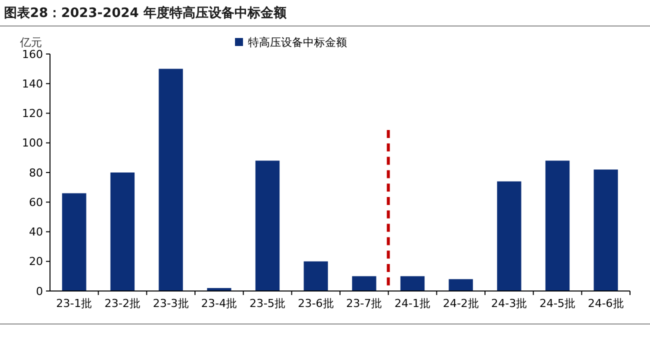 This screenshot has width=650, height=354. Describe the element at coordinates (509, 303) in the screenshot. I see `x-tick-label: 24-3批` at that location.